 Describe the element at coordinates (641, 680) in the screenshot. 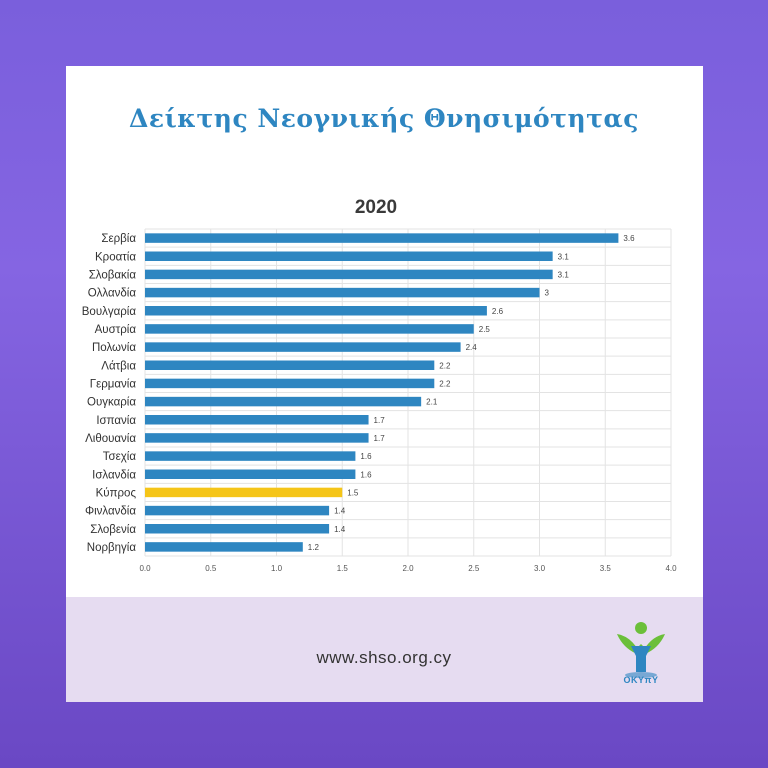

I see `logo-text: OKYπY` at that location.